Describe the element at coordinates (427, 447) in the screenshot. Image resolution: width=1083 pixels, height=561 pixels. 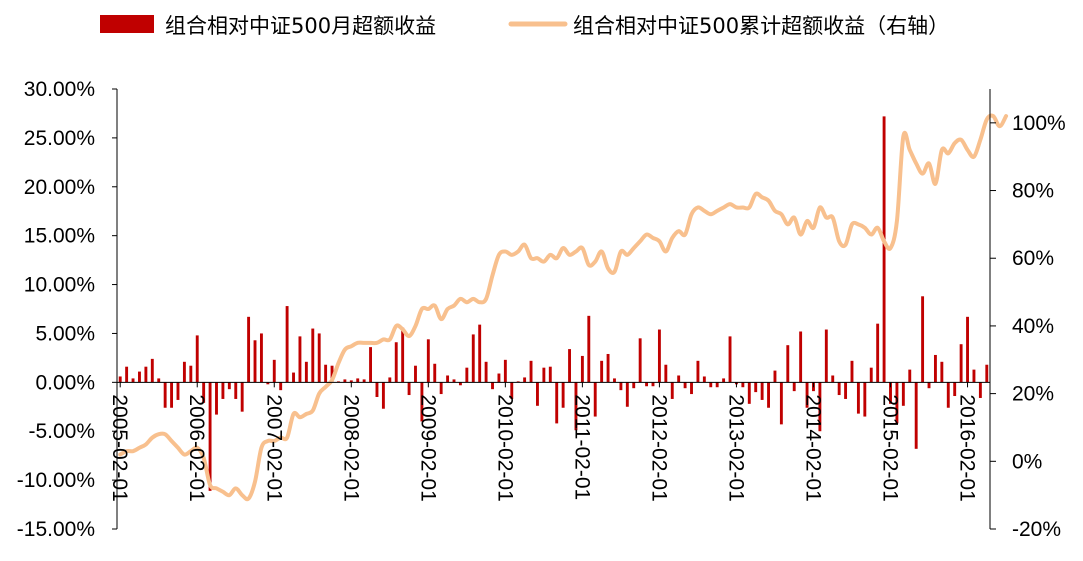
I see `x-axis-tick-label: 2009-02-01` at that location.